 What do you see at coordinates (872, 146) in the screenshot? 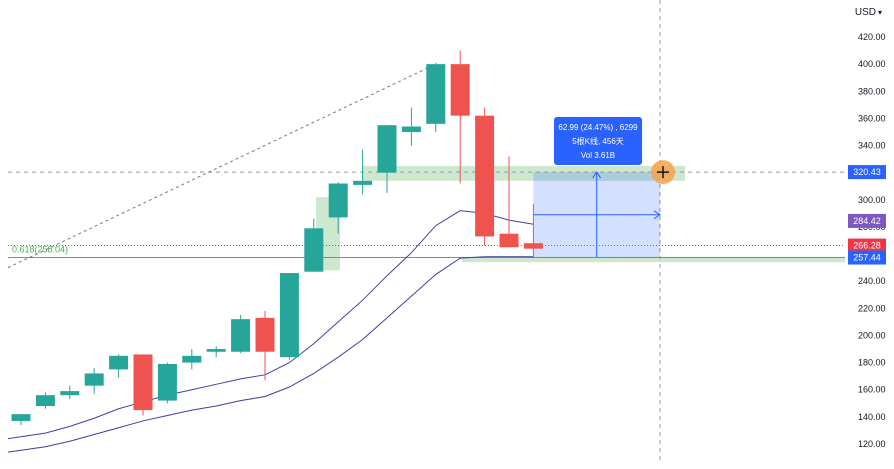
I see `y-axis-tick-label: 340.00` at bounding box center [872, 146].